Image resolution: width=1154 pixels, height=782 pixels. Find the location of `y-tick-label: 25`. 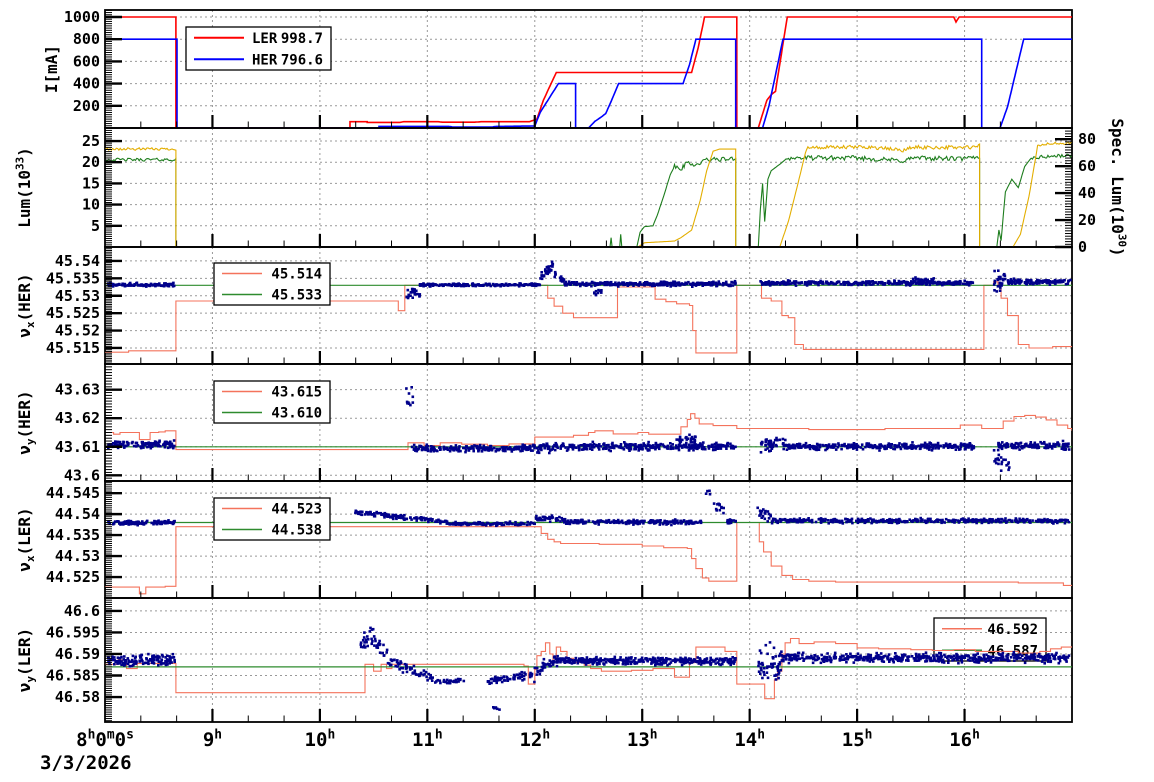

y-tick-label: 25 is located at coordinates (91, 141).